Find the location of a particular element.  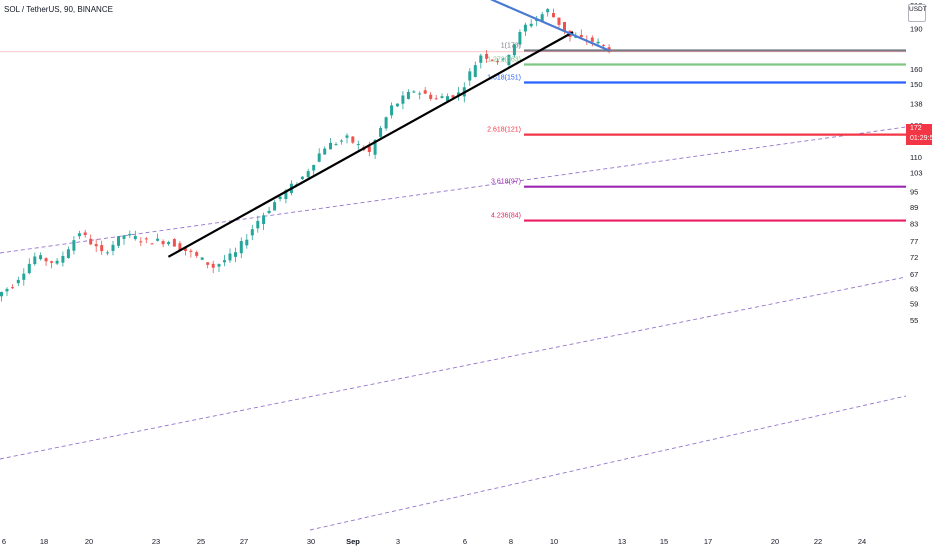

y-axis-tick-label: 83 is located at coordinates (914, 223).